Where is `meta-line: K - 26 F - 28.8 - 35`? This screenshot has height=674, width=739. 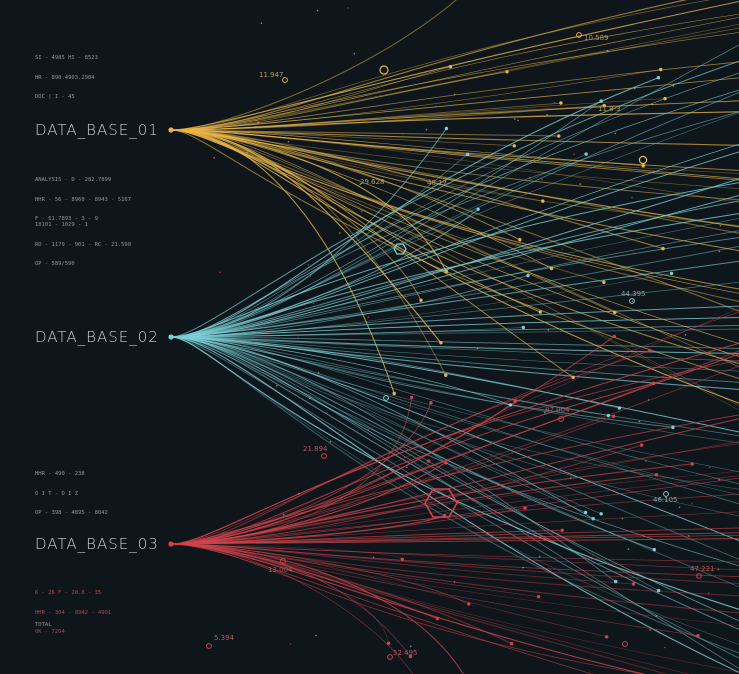 meta-line: K - 26 F - 28.8 - 35 is located at coordinates (68, 593).